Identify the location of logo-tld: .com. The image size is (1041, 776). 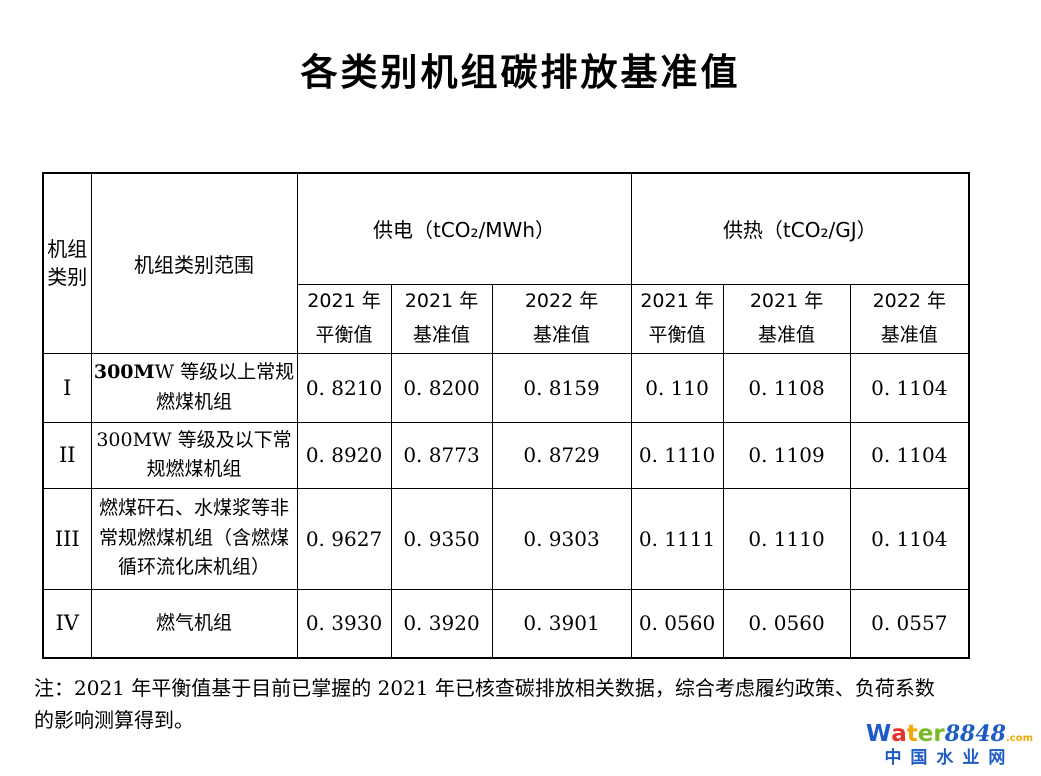
(1019, 739).